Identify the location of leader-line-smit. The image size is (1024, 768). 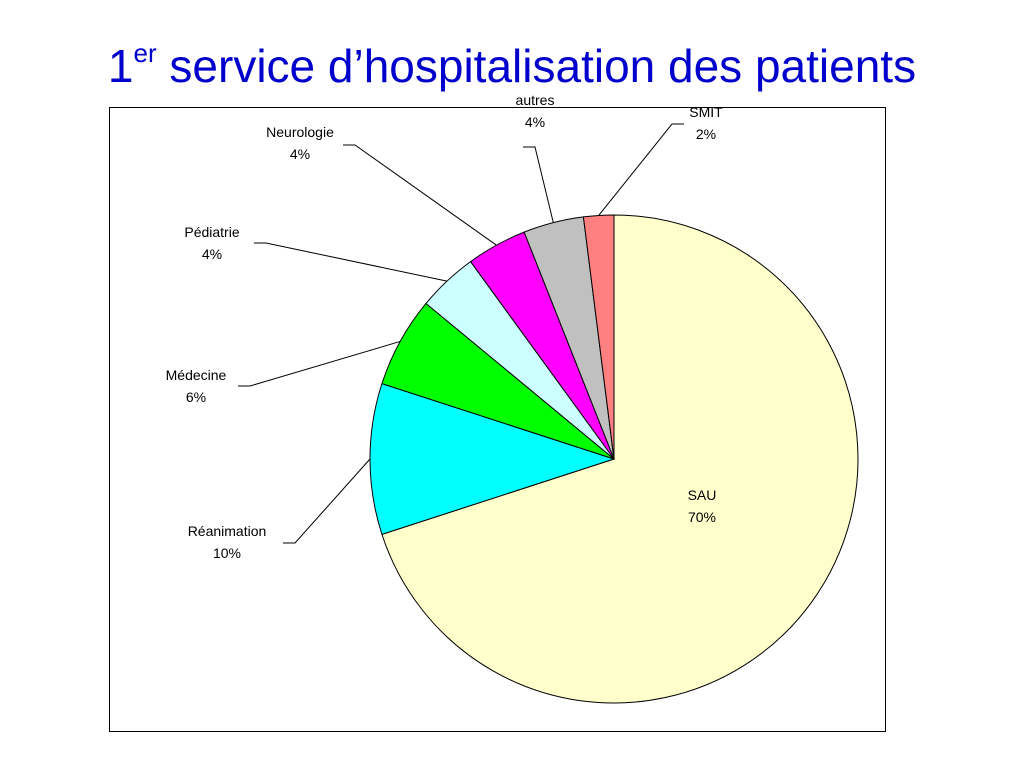
(641, 169).